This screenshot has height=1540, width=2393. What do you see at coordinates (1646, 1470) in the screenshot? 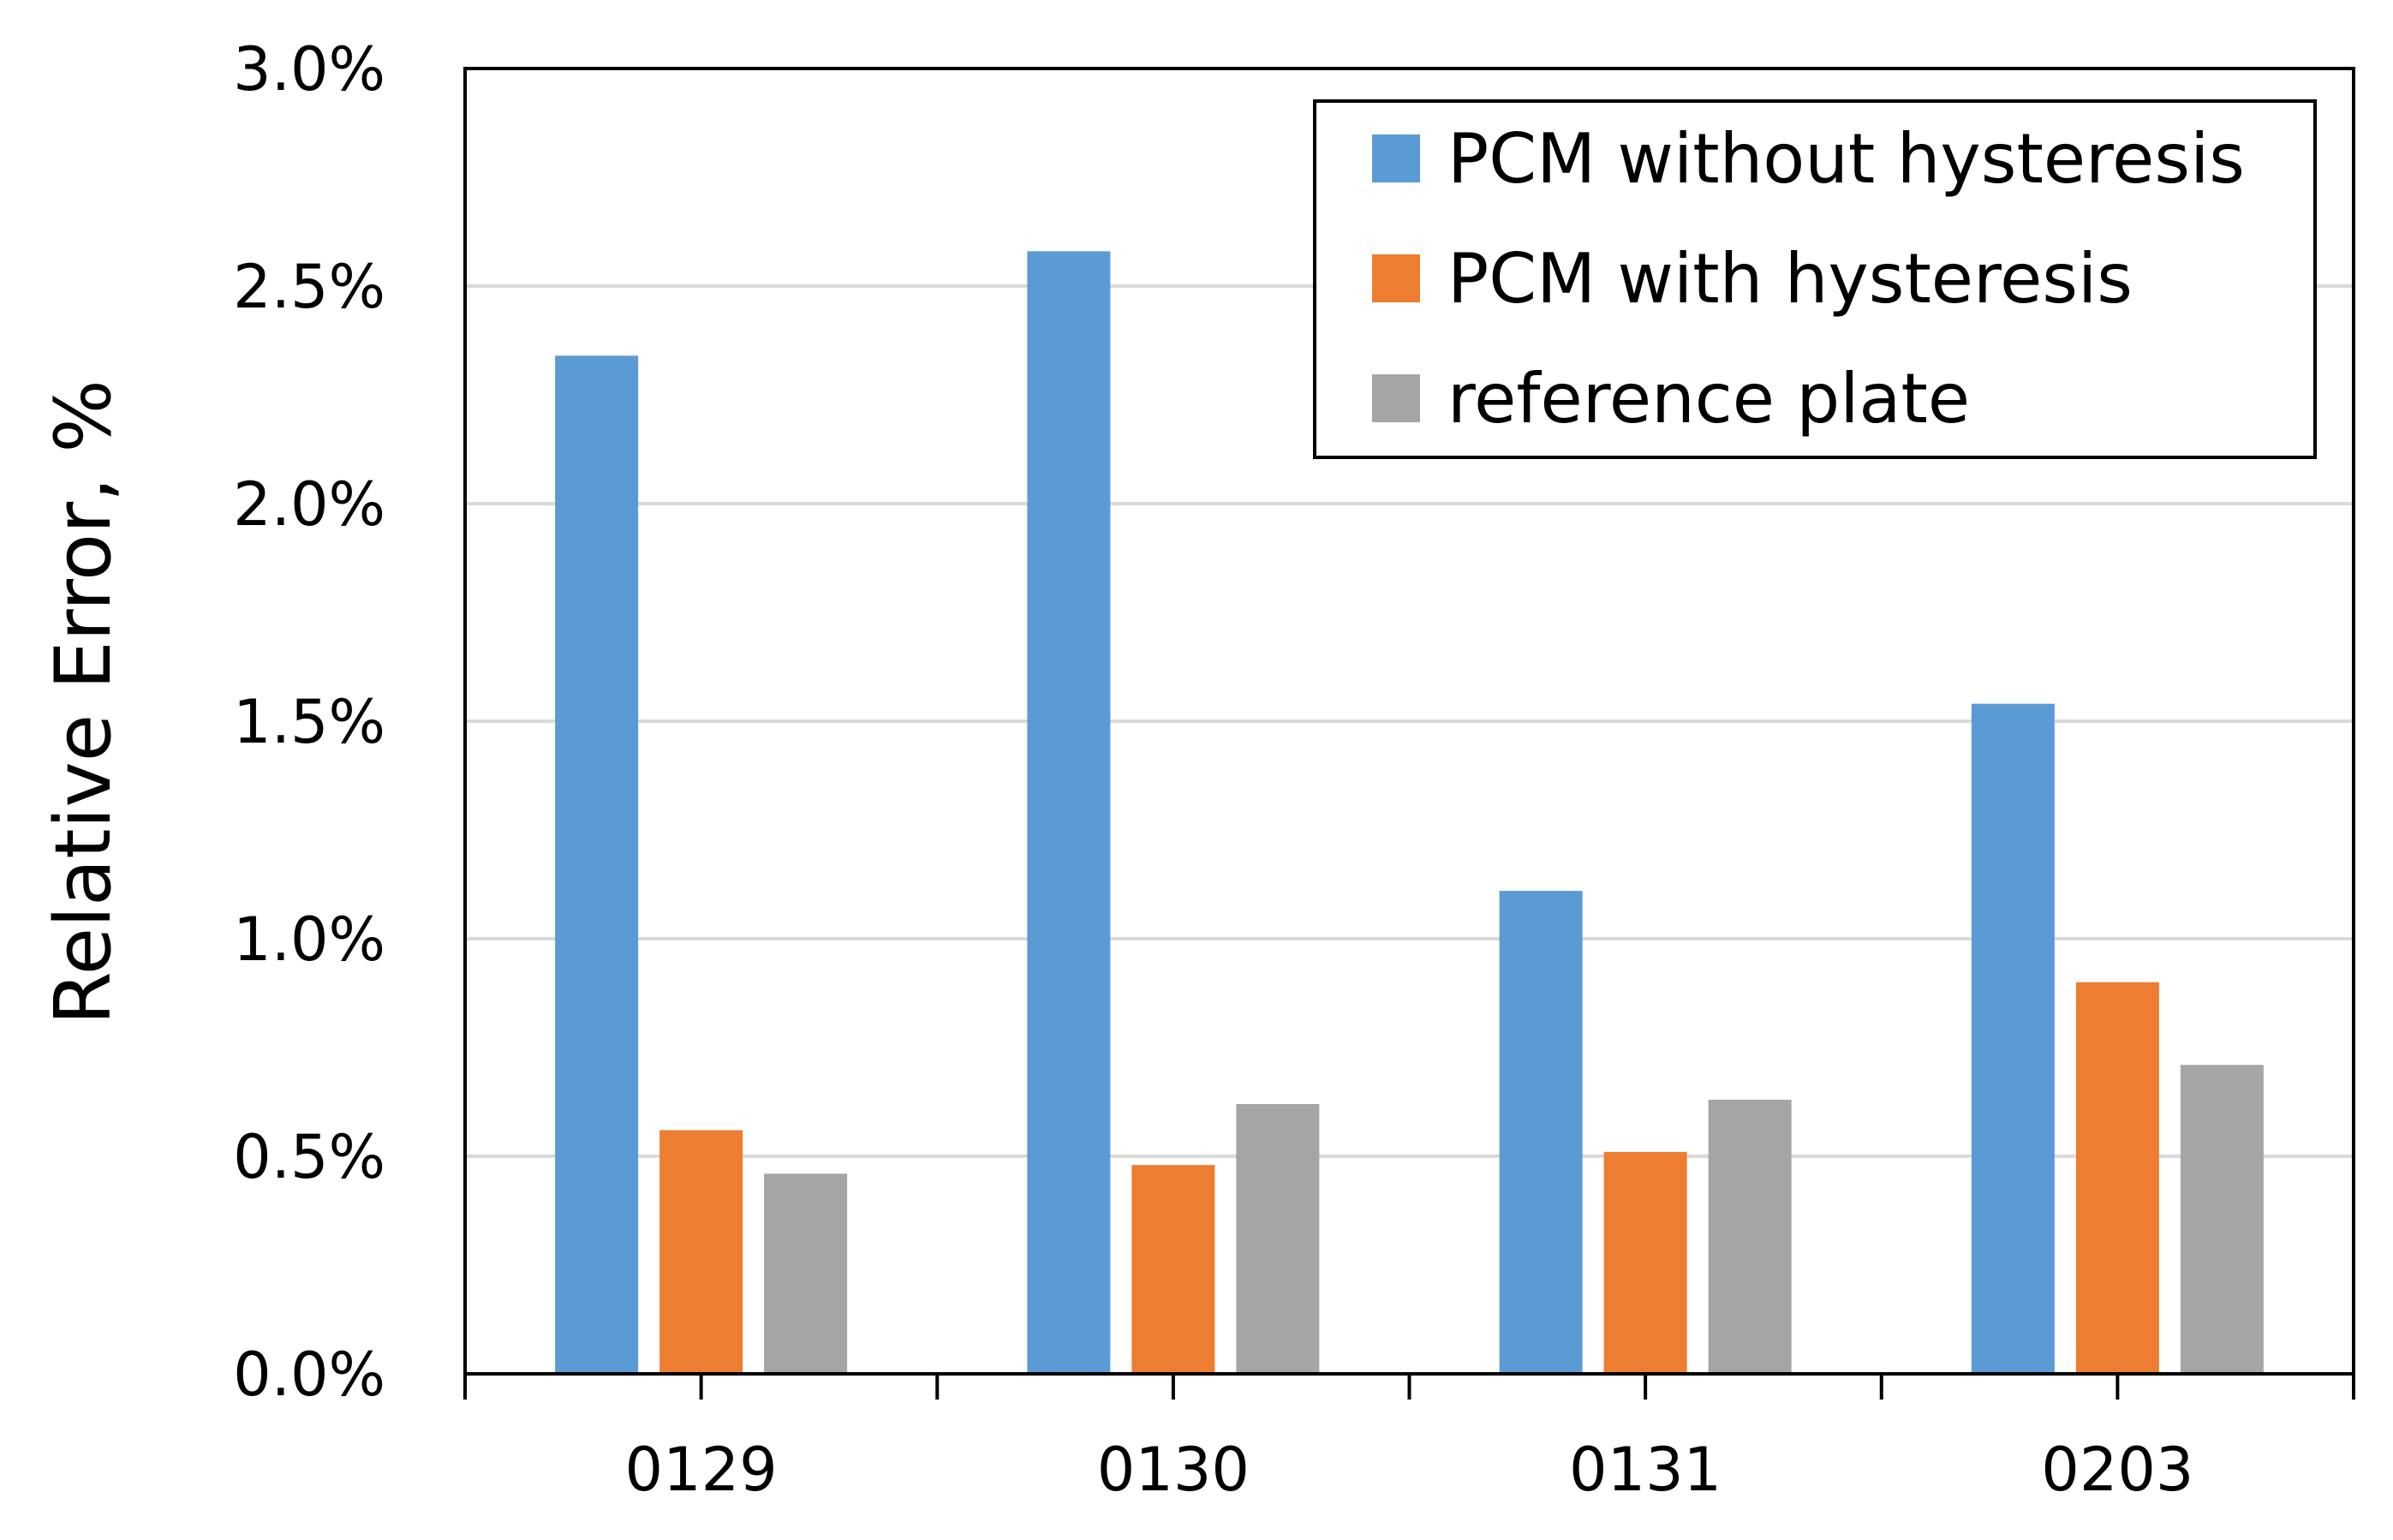
I see `x-tick-label: 0131` at bounding box center [1646, 1470].